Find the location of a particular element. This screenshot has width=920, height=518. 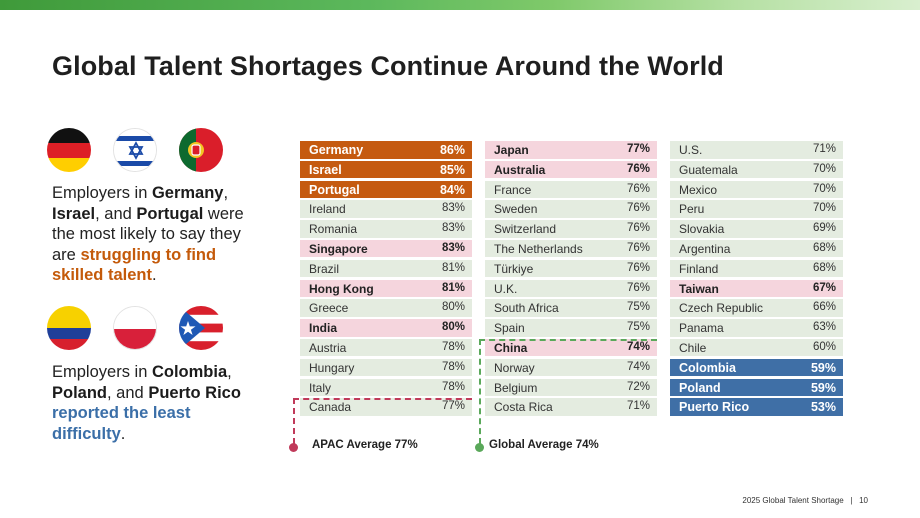

country-name: Spain is located at coordinates (509, 328).